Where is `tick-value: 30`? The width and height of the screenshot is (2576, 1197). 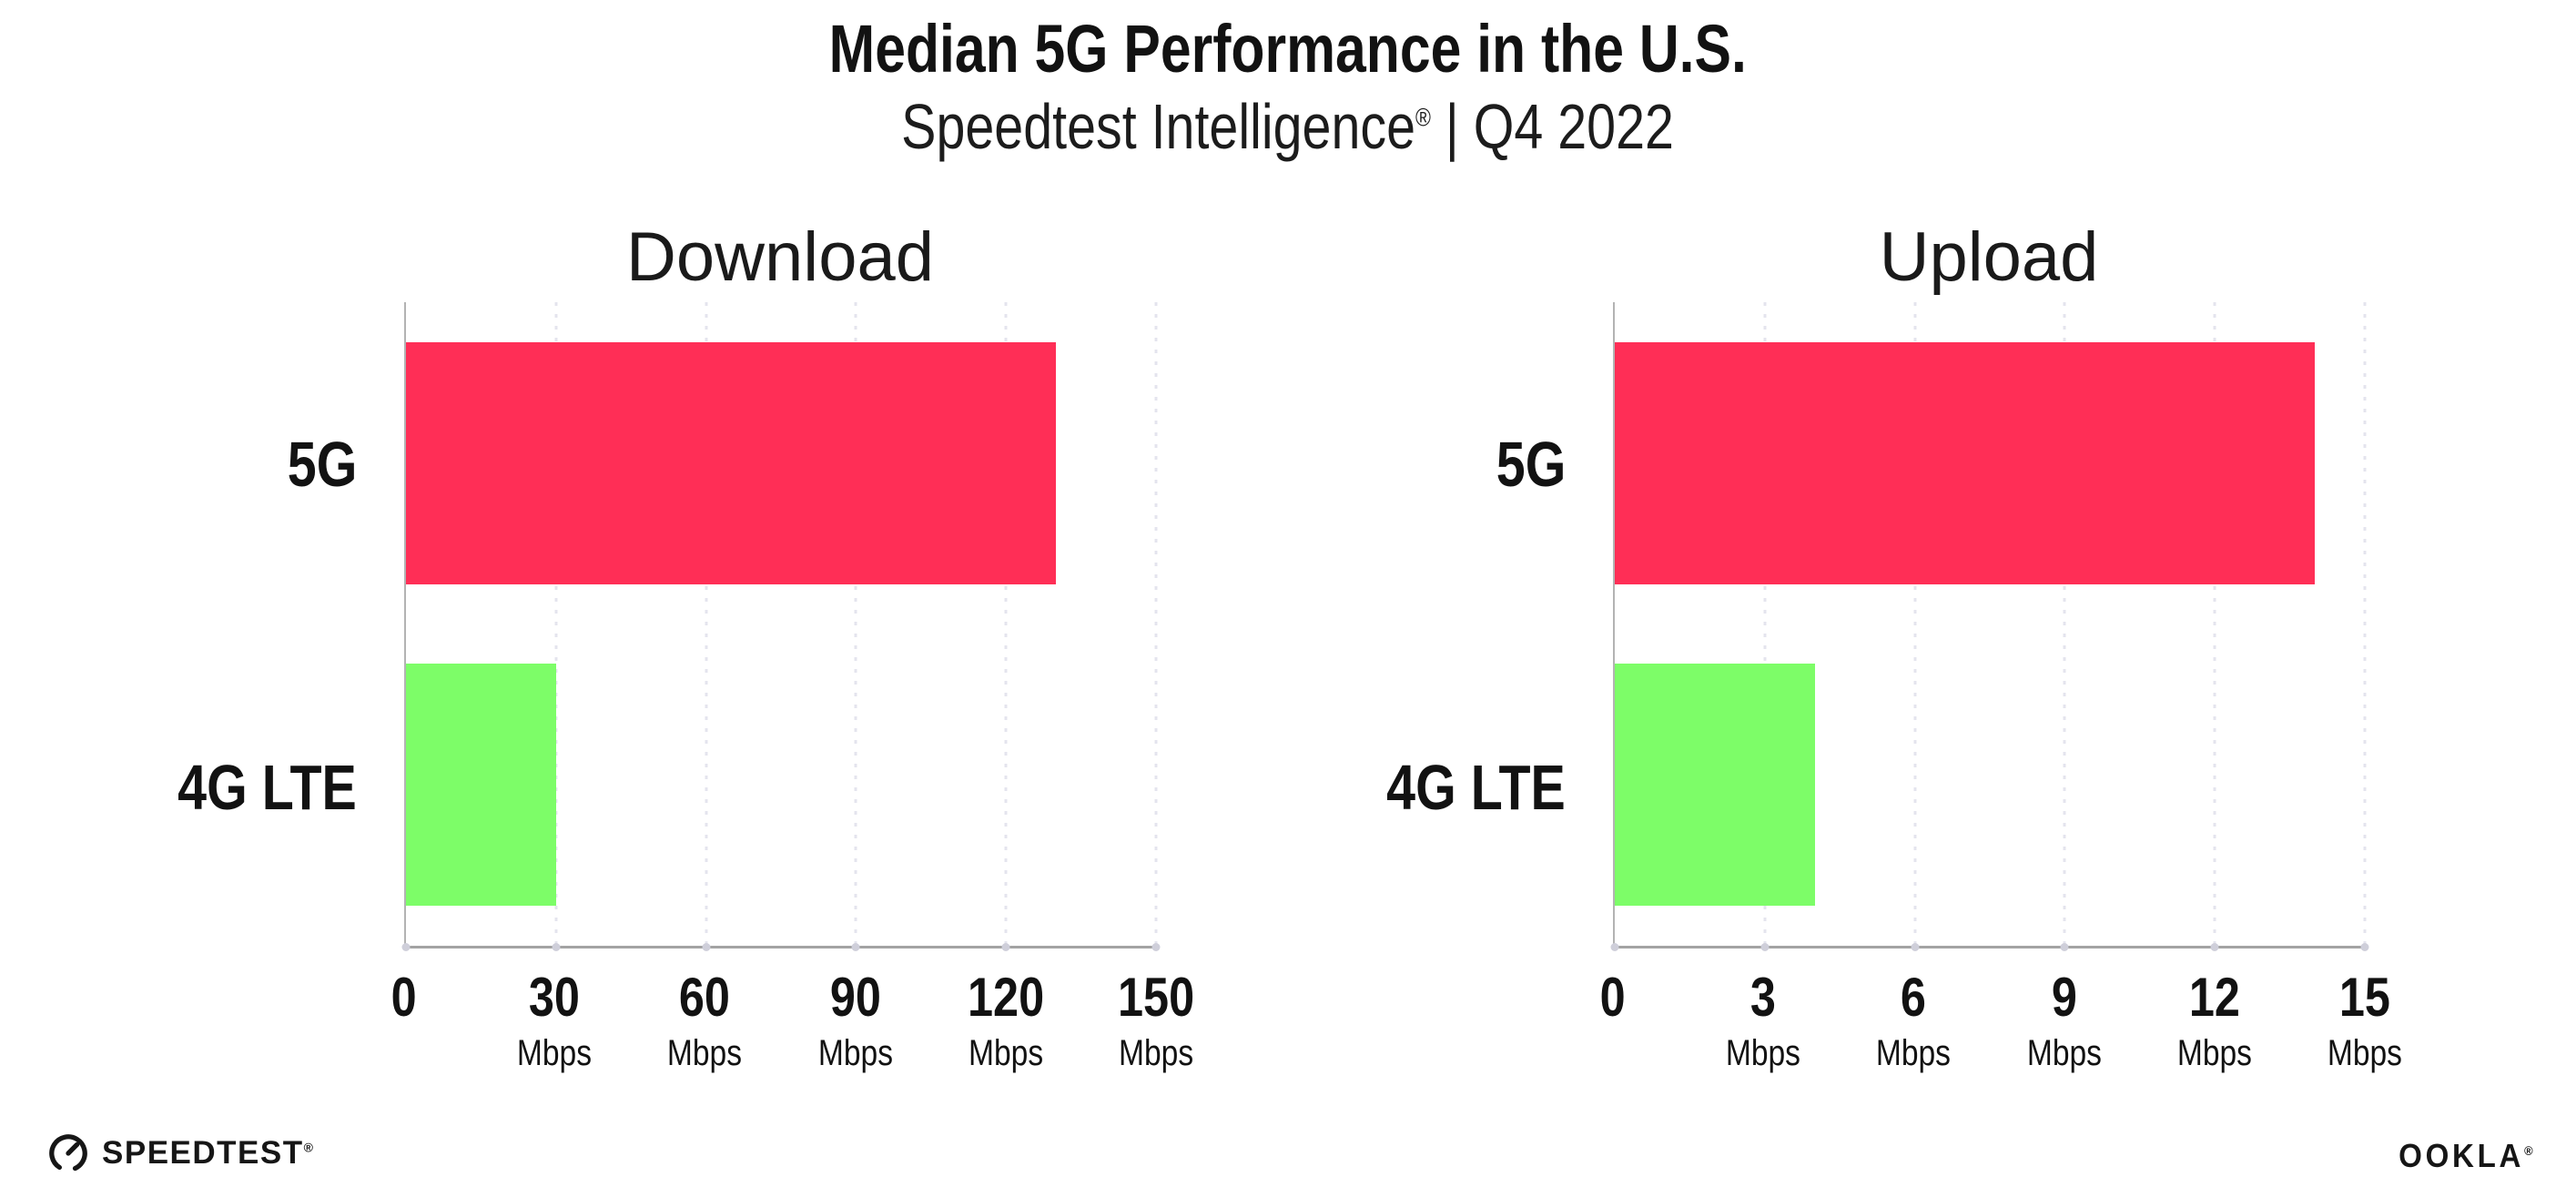 tick-value: 30 is located at coordinates (555, 998).